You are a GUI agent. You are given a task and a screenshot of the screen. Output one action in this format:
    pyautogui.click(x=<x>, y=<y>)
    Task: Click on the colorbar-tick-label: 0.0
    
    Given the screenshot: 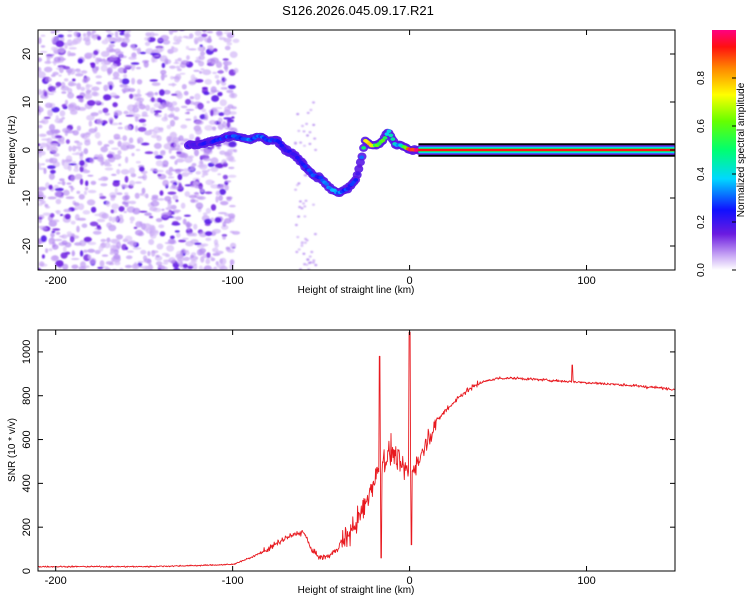 What is the action you would take?
    pyautogui.click(x=701, y=270)
    